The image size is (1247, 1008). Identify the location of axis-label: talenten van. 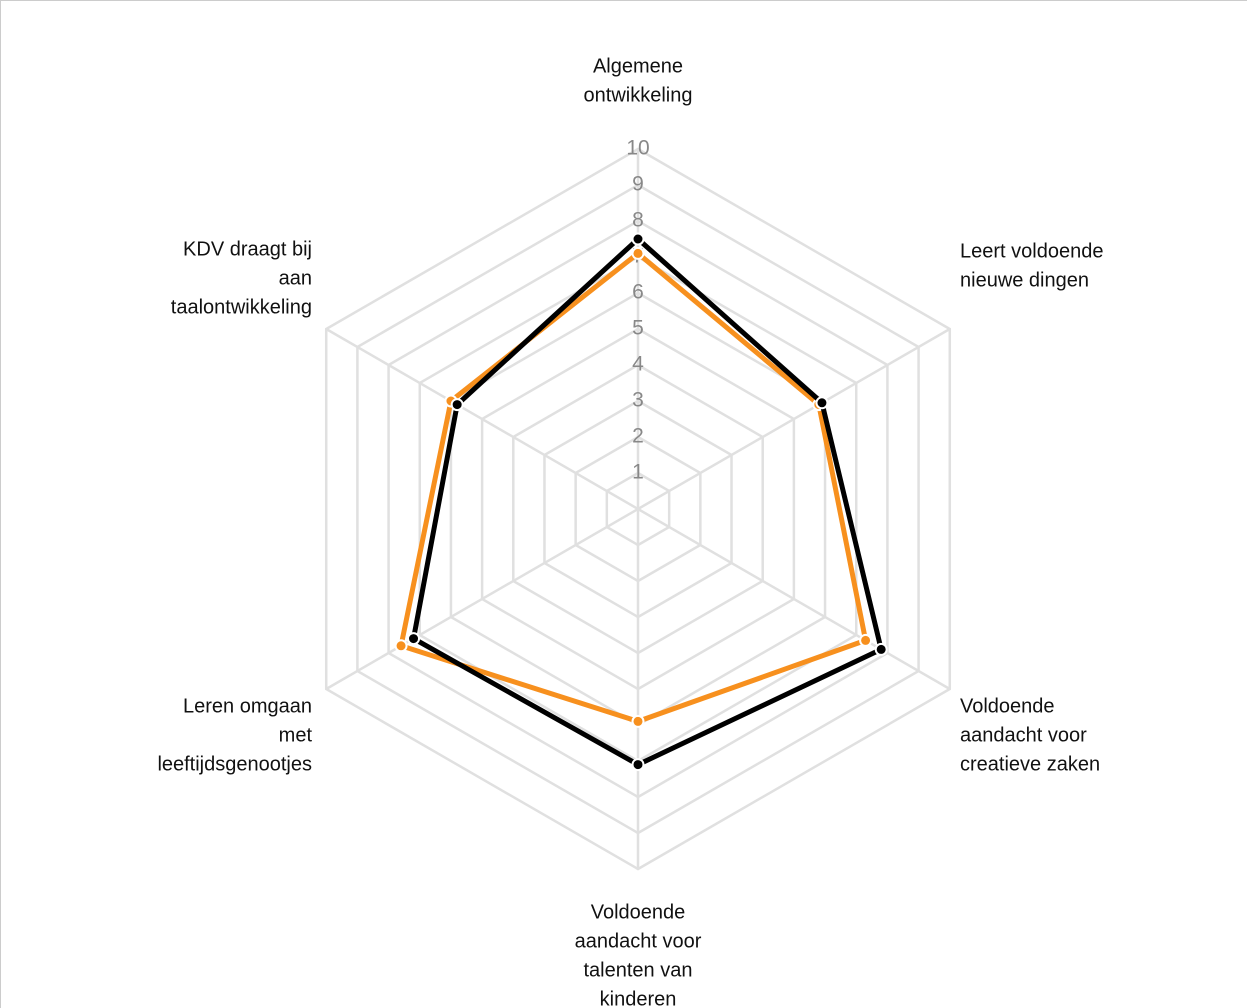
(638, 970).